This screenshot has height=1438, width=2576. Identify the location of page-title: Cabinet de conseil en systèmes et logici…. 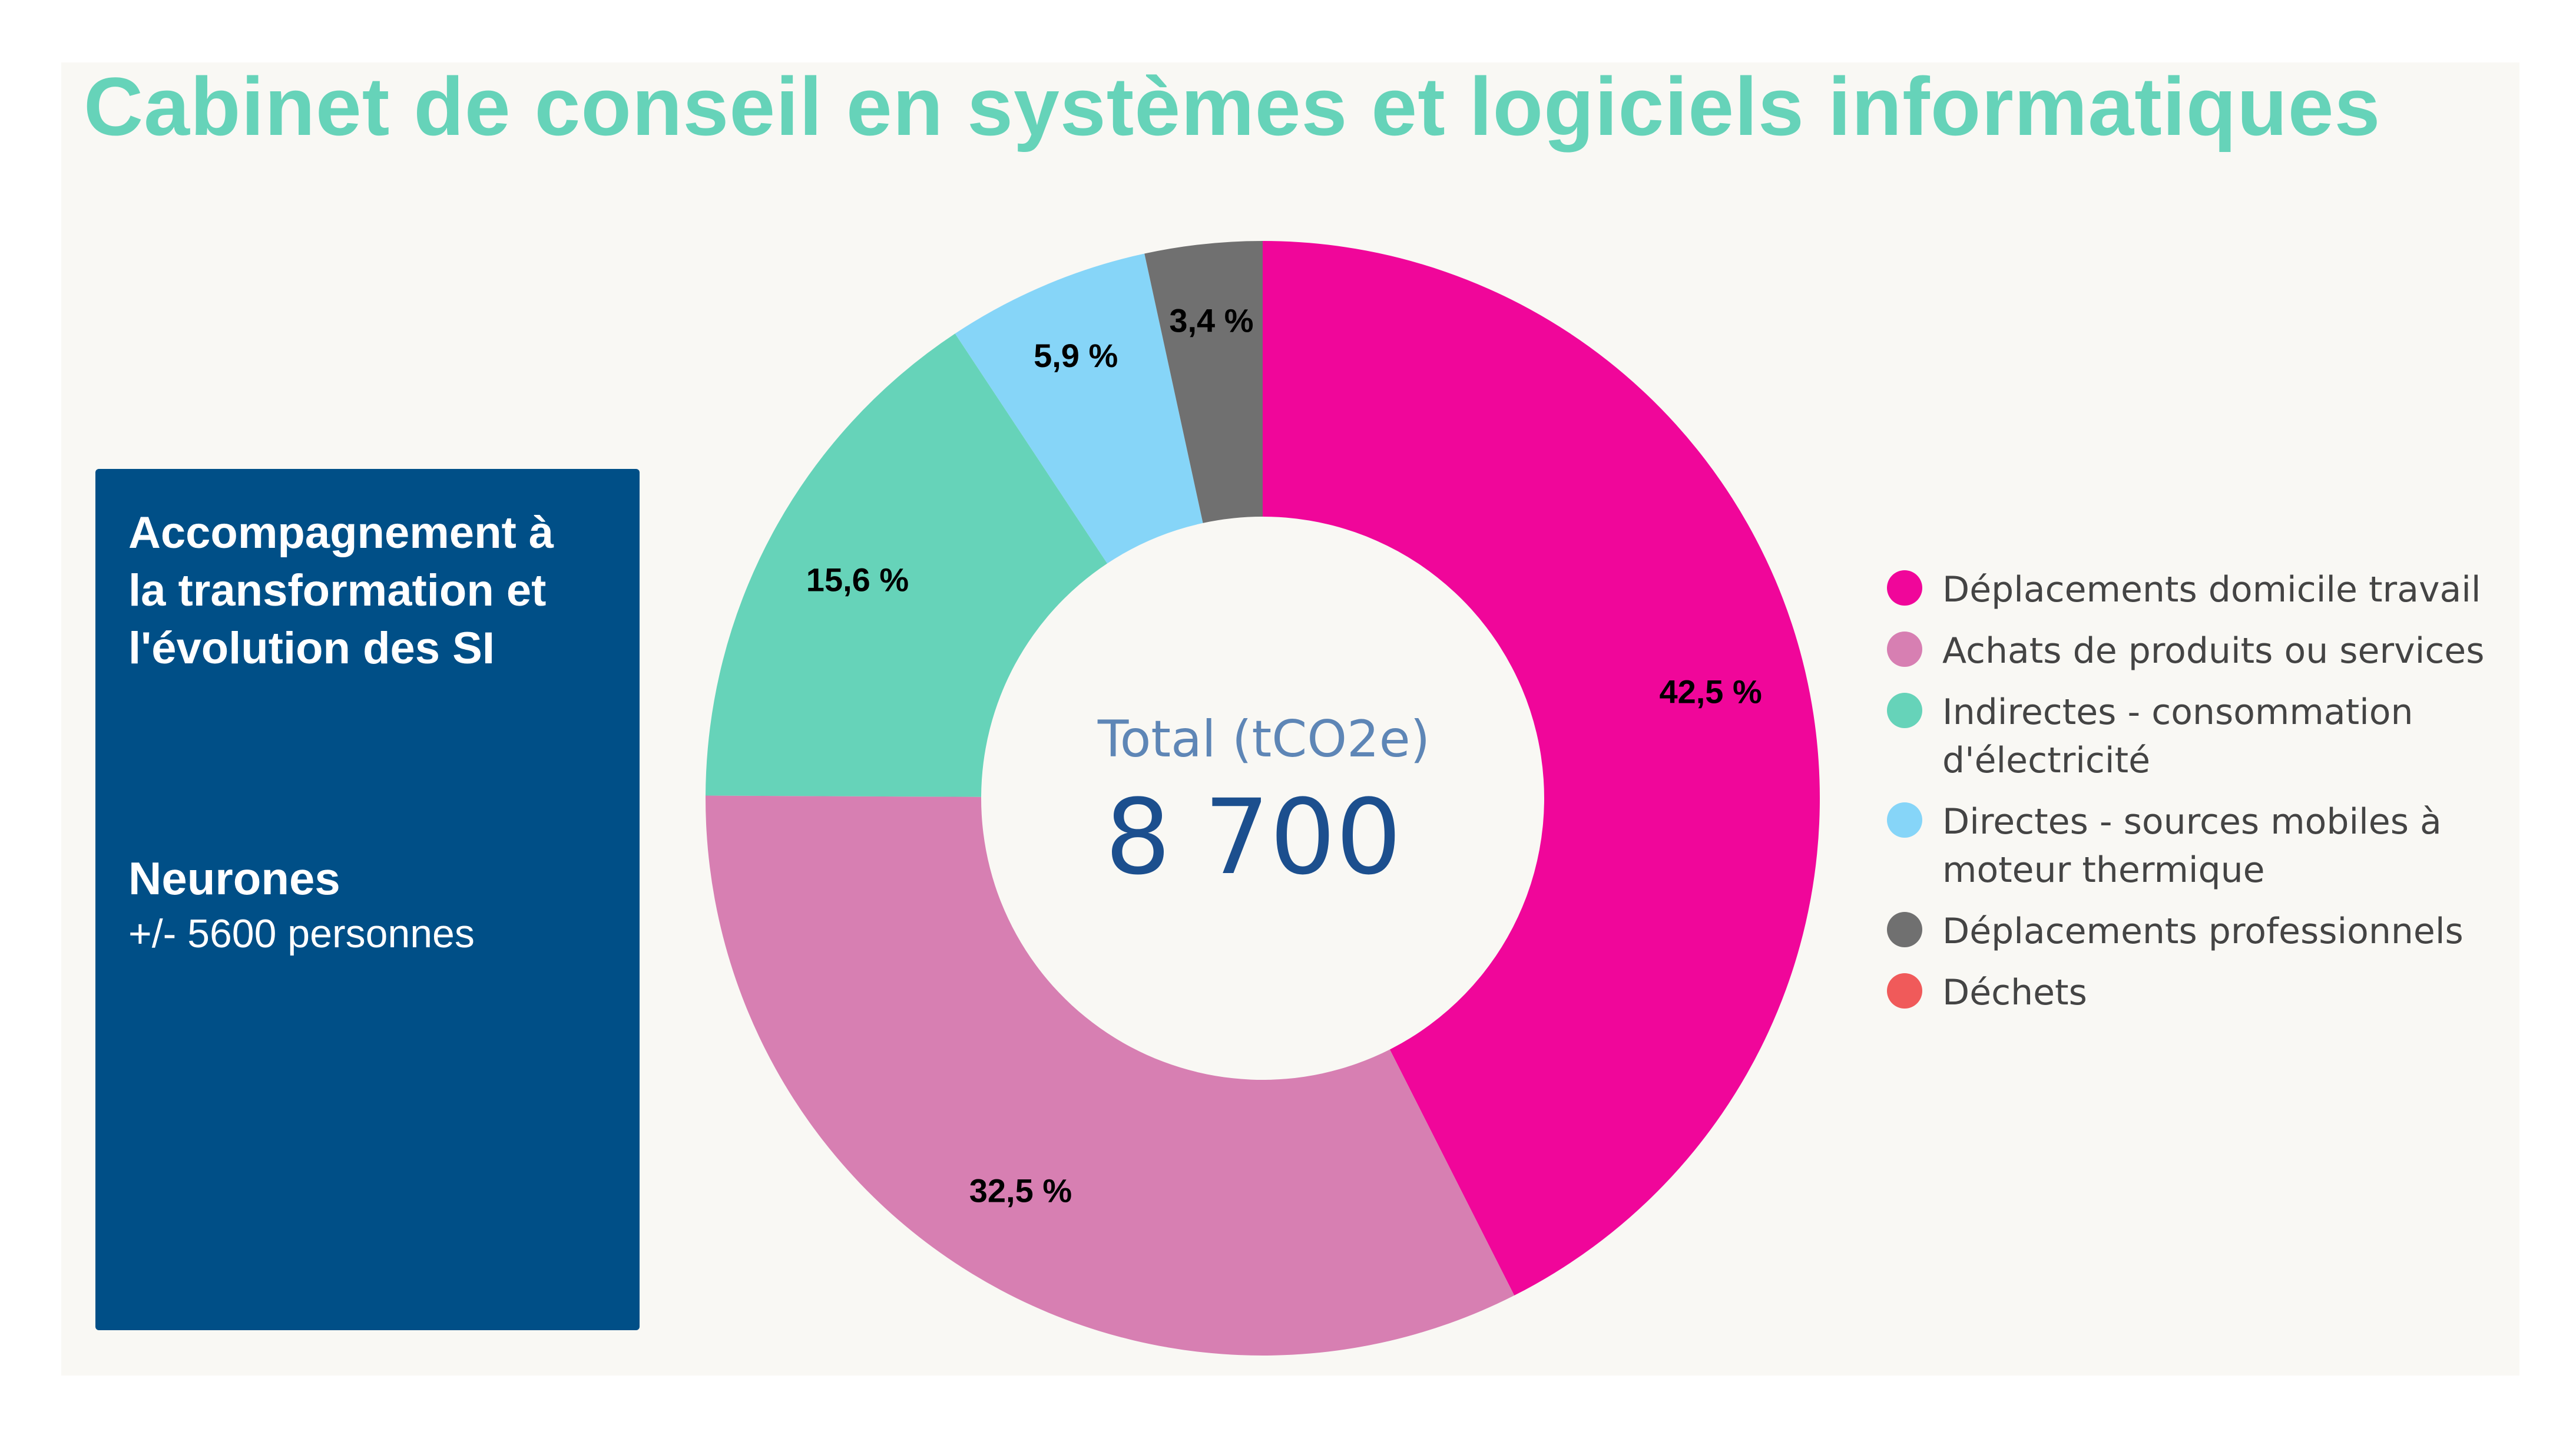
(1232, 107).